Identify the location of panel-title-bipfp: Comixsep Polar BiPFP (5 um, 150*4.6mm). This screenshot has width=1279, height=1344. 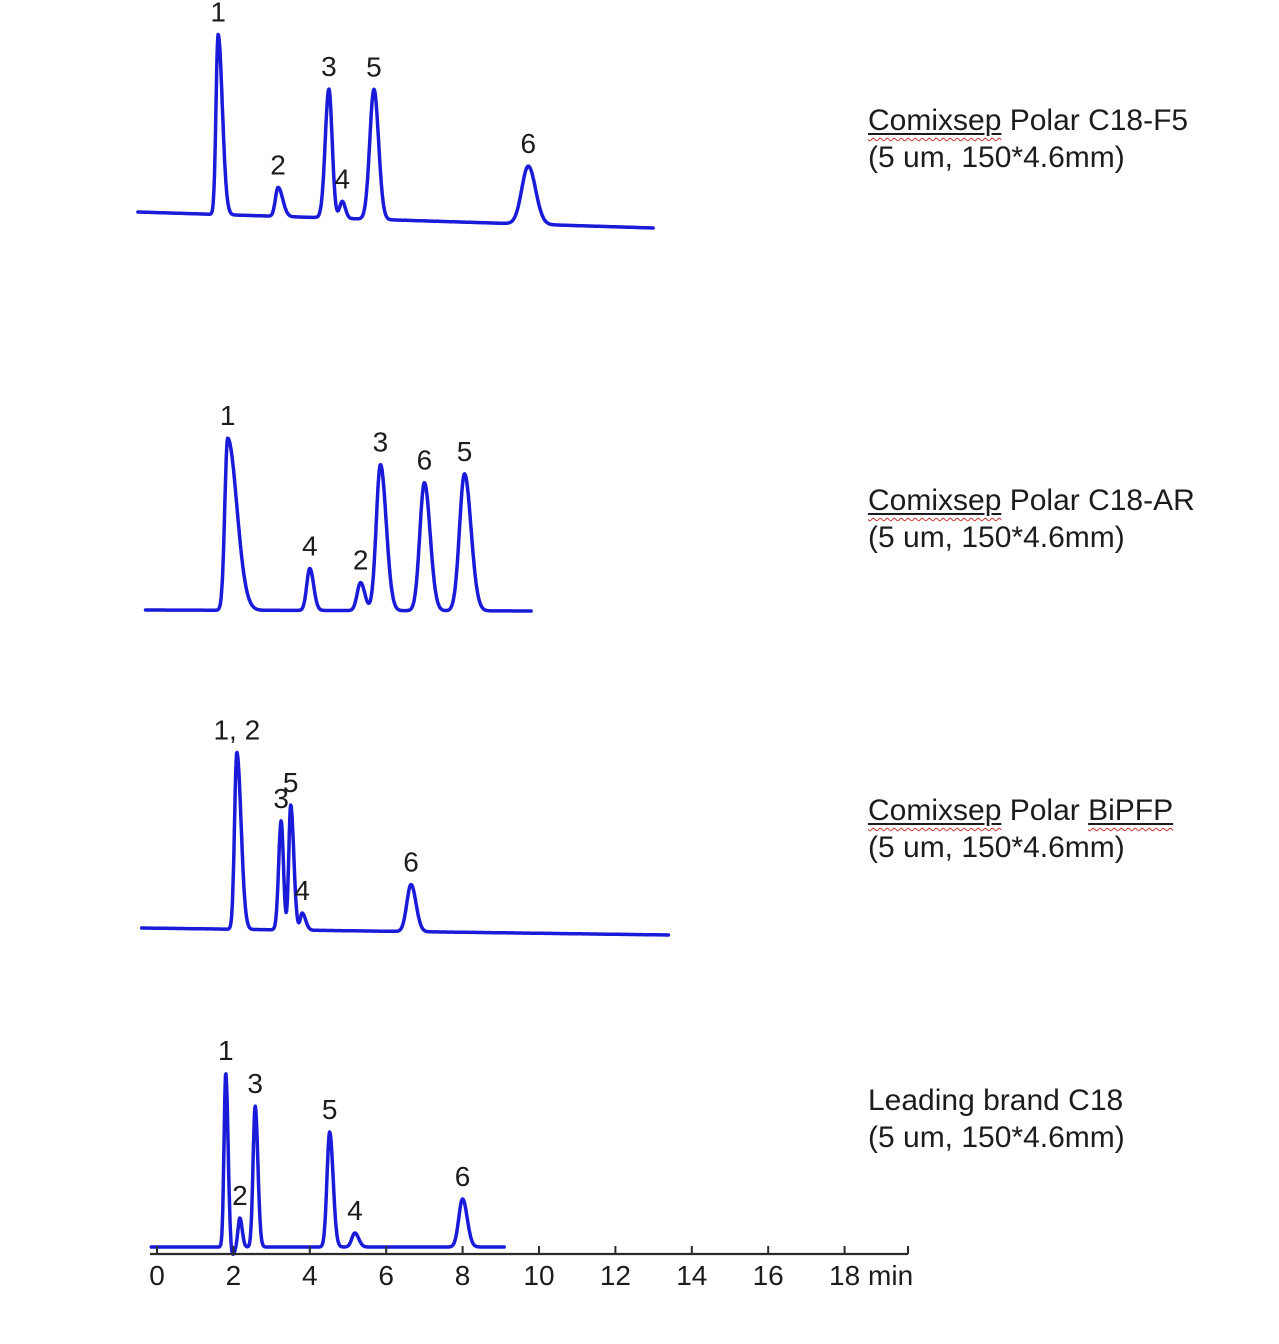
(1020, 829).